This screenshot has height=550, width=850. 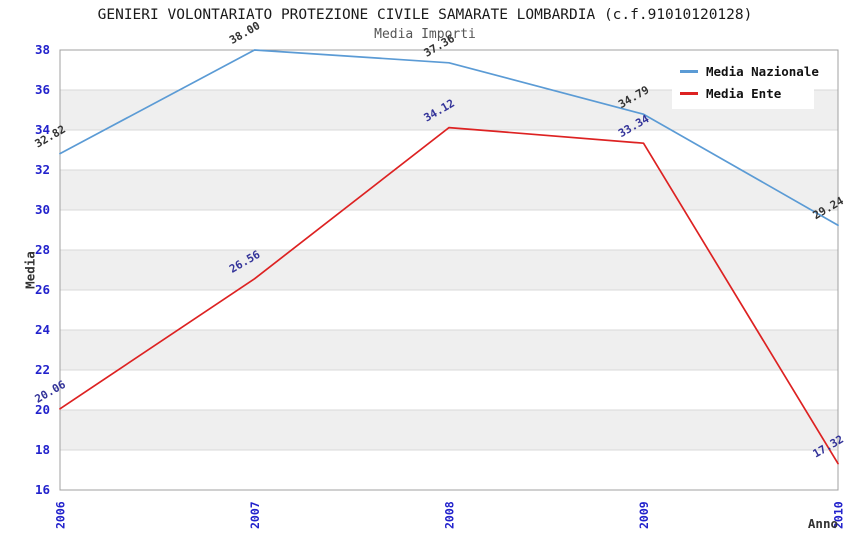 I want to click on y-tick-label: 34, so click(x=42, y=129).